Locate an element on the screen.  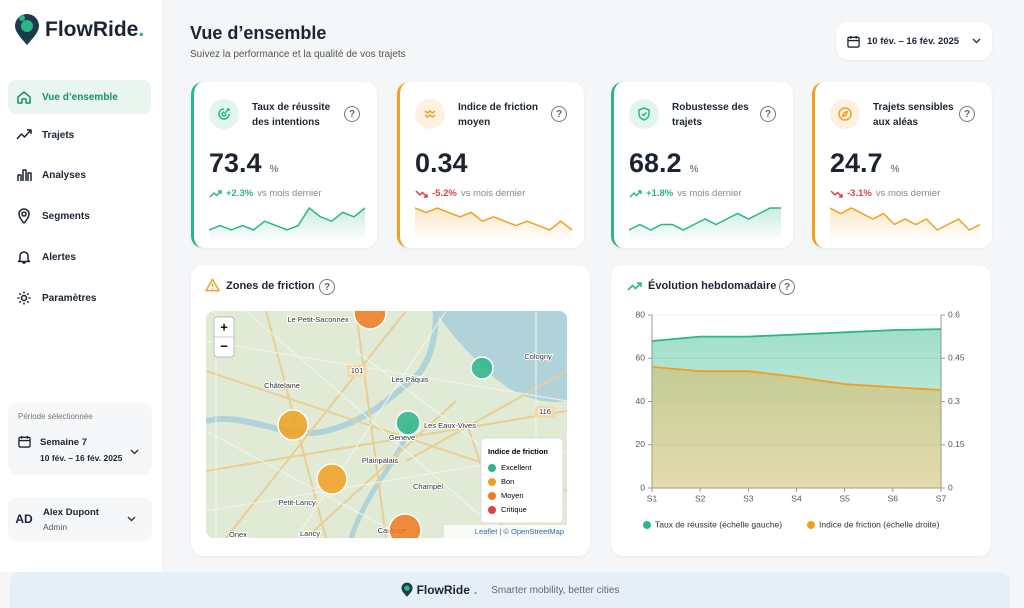
place-label: Genève is located at coordinates (402, 437).